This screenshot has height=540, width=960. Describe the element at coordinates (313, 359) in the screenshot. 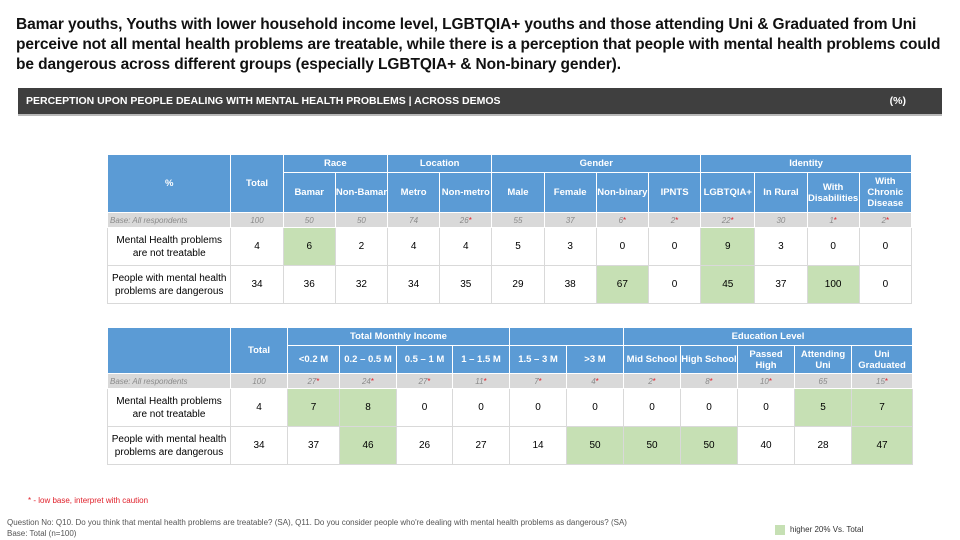

I see `column-header: <0.2 M` at that location.